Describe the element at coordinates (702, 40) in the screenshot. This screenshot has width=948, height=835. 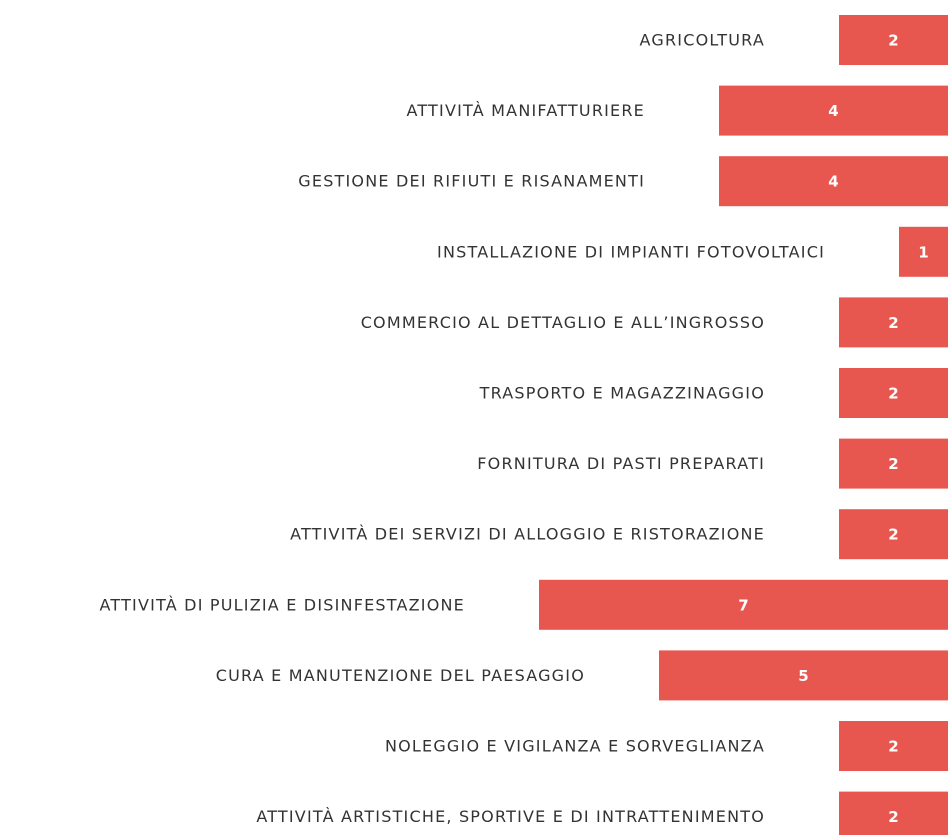
I see `category-label: AGRICOLTURA` at that location.